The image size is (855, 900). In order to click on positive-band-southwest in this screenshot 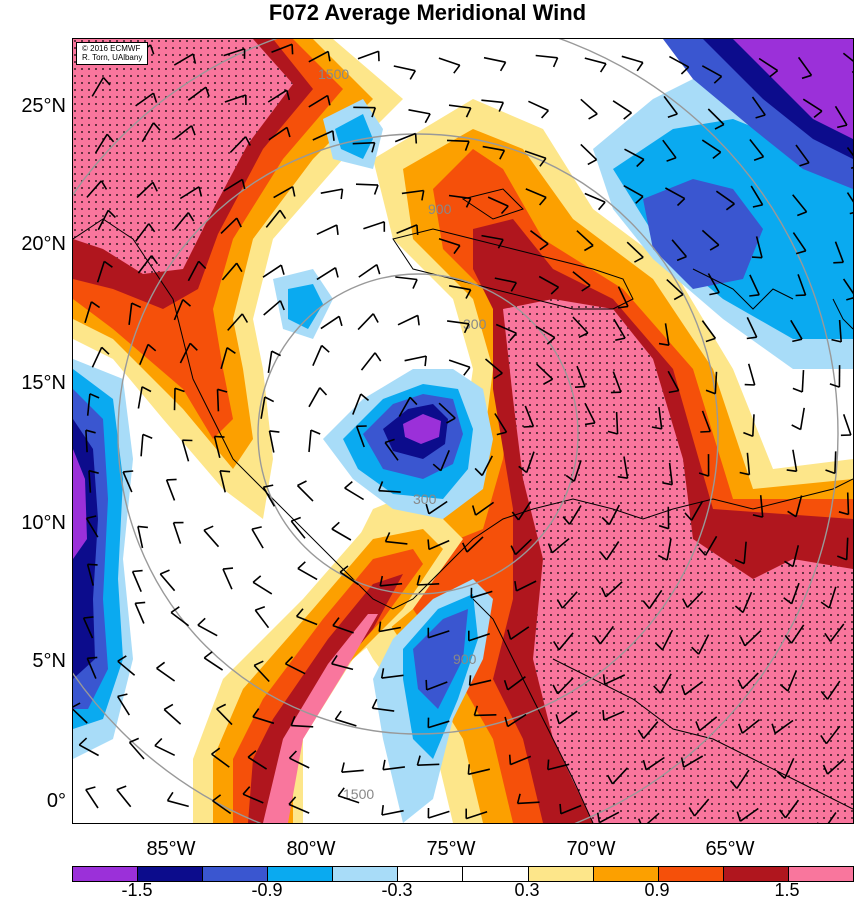, I will do `click(328, 666)`.